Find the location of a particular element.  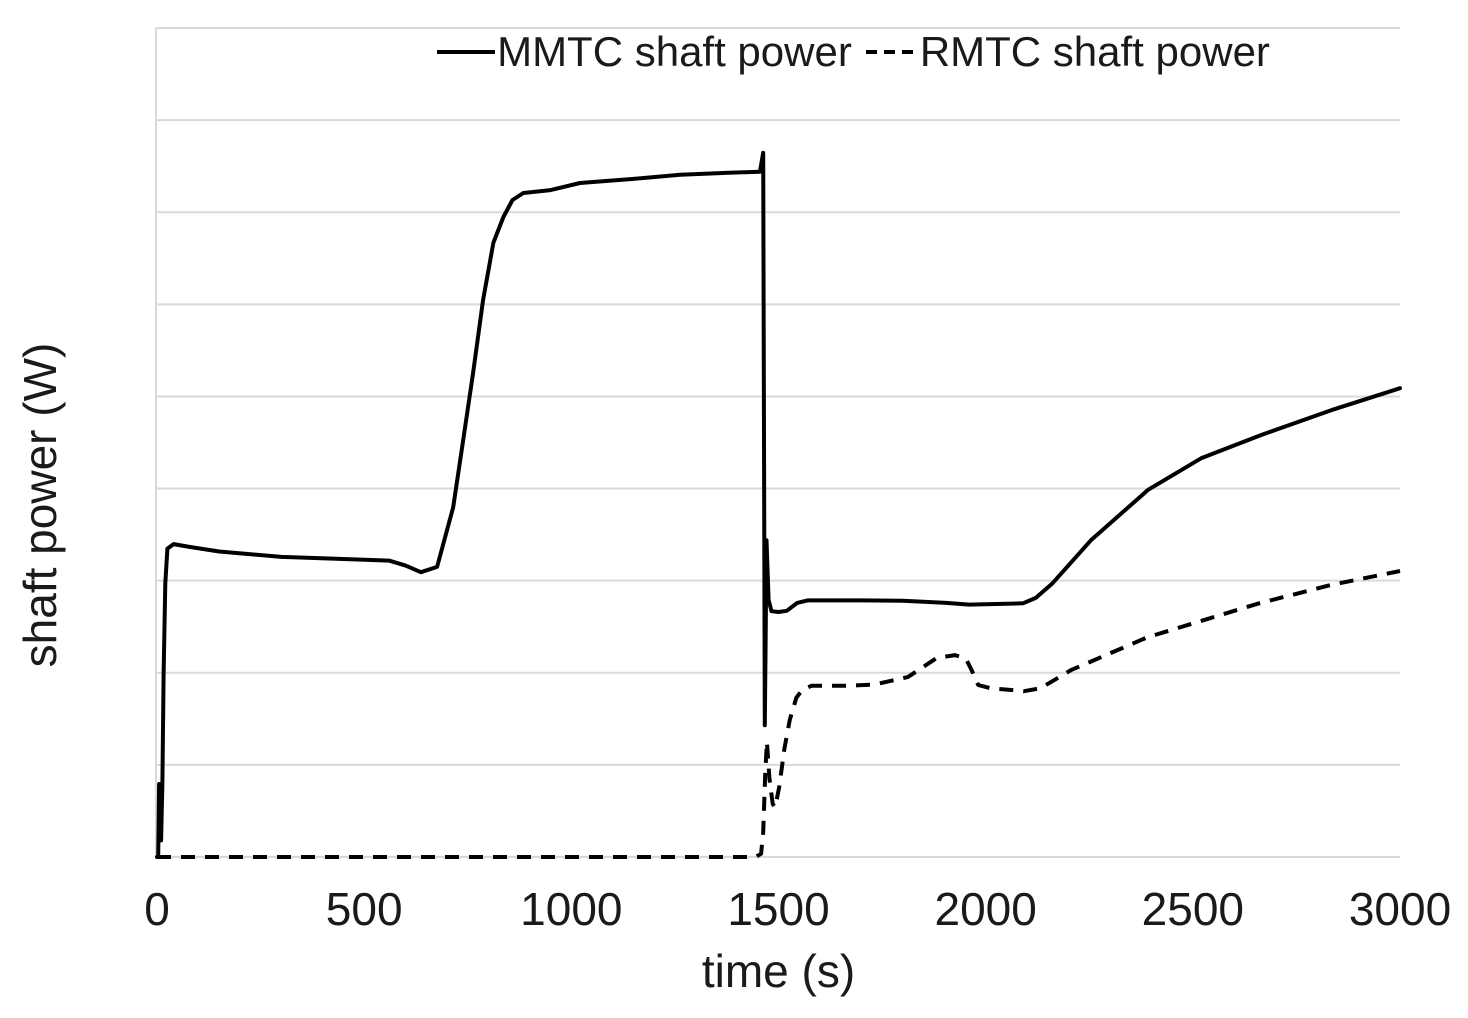

x-tick-label: 3000 is located at coordinates (1400, 909).